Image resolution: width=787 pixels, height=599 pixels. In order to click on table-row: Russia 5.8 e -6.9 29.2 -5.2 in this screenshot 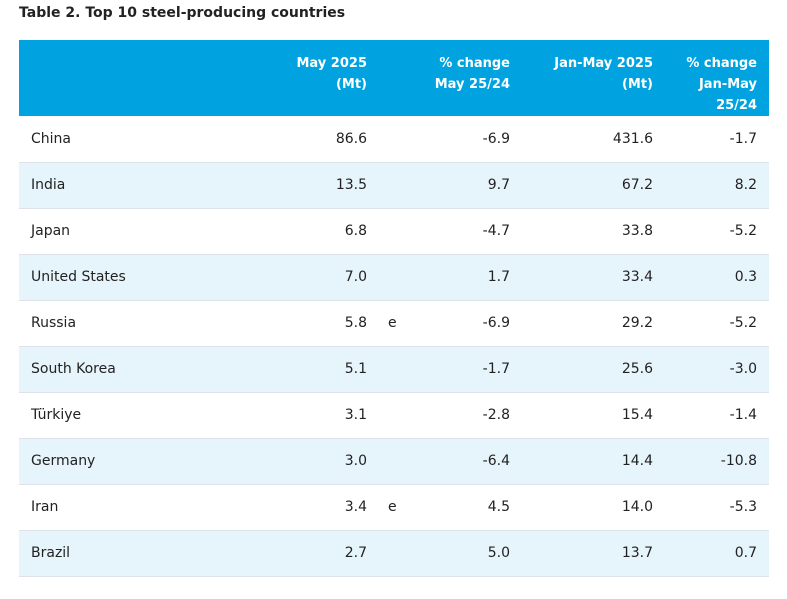, I will do `click(394, 323)`.